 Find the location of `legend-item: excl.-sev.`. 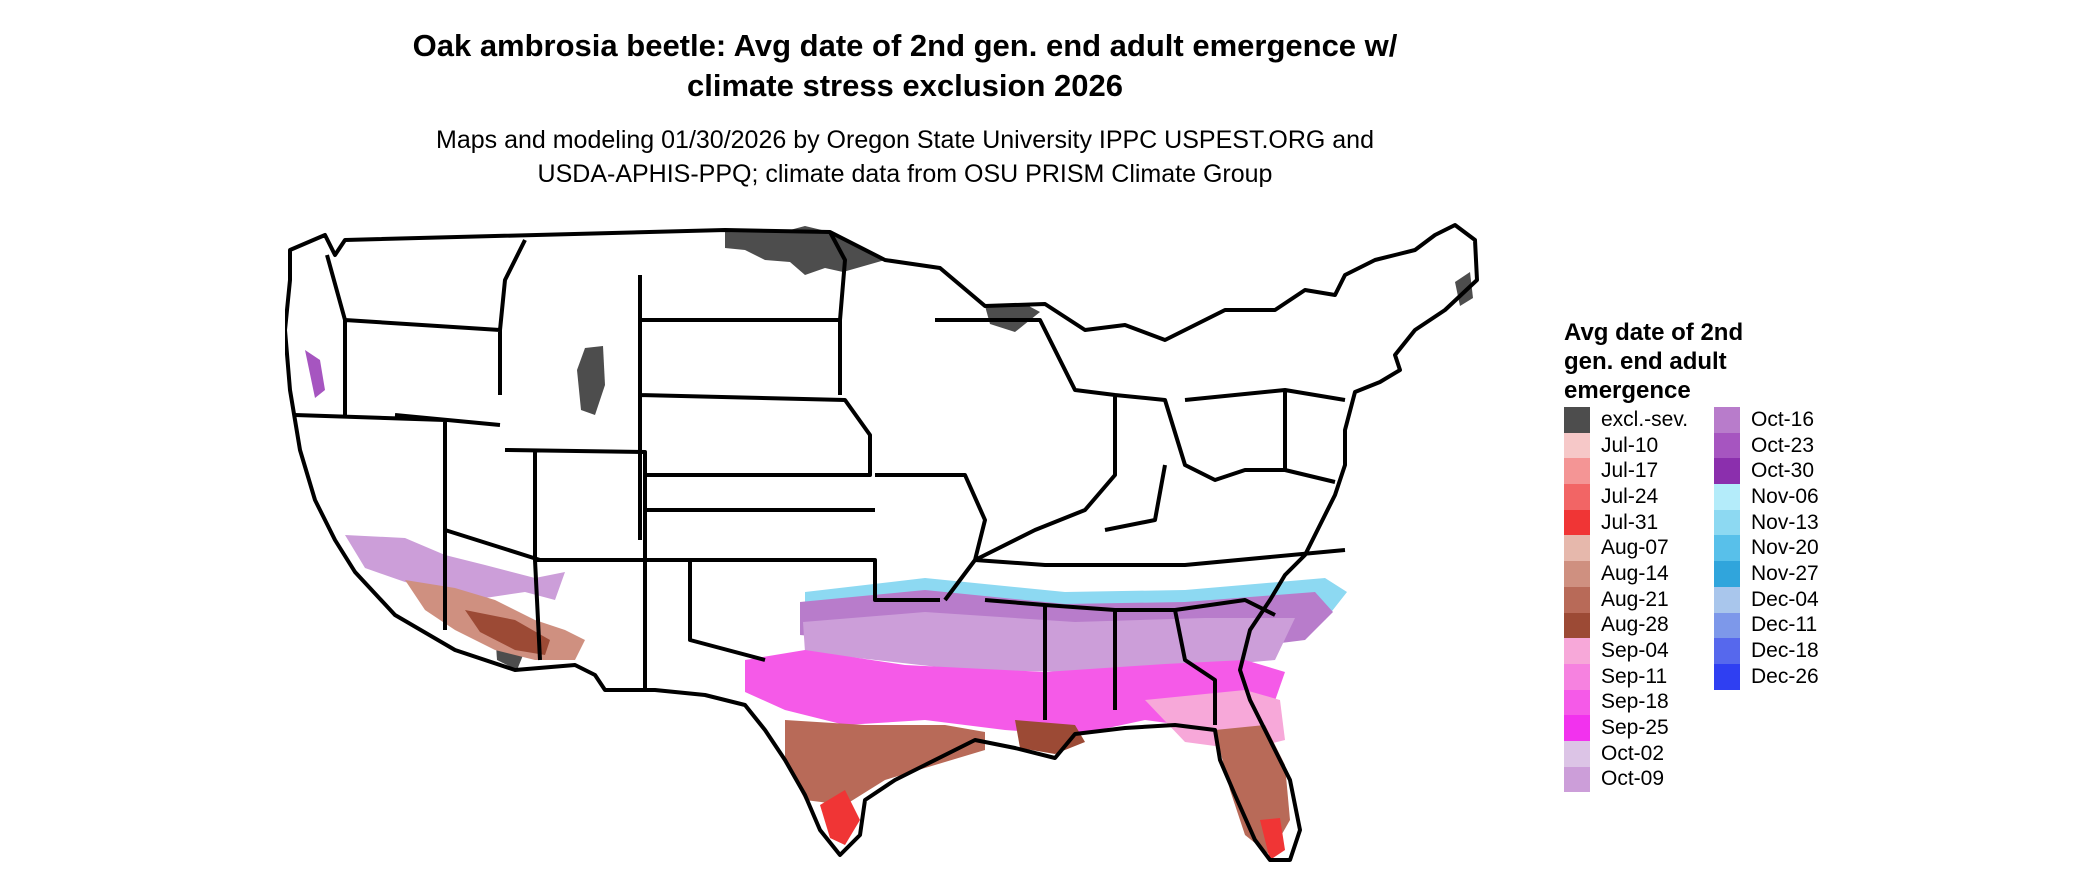

legend-item: excl.-sev. is located at coordinates (1634, 420).